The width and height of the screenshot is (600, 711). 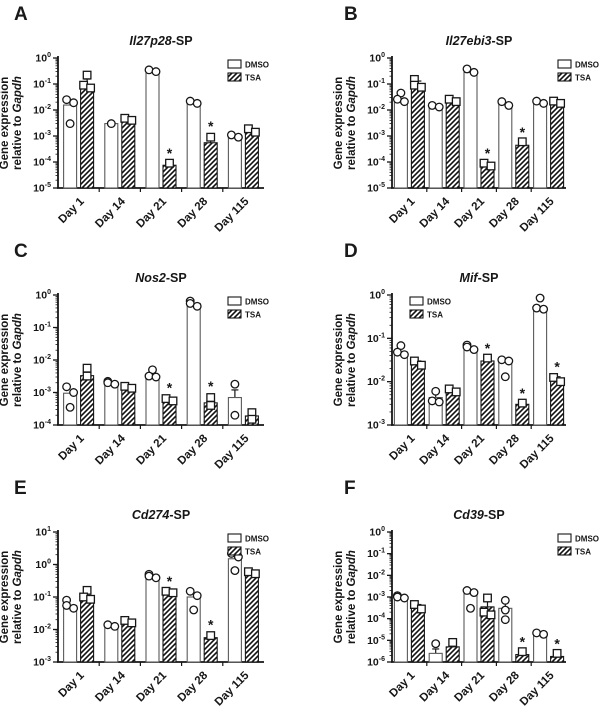 I want to click on panel-letter-b: B, so click(x=351, y=14).